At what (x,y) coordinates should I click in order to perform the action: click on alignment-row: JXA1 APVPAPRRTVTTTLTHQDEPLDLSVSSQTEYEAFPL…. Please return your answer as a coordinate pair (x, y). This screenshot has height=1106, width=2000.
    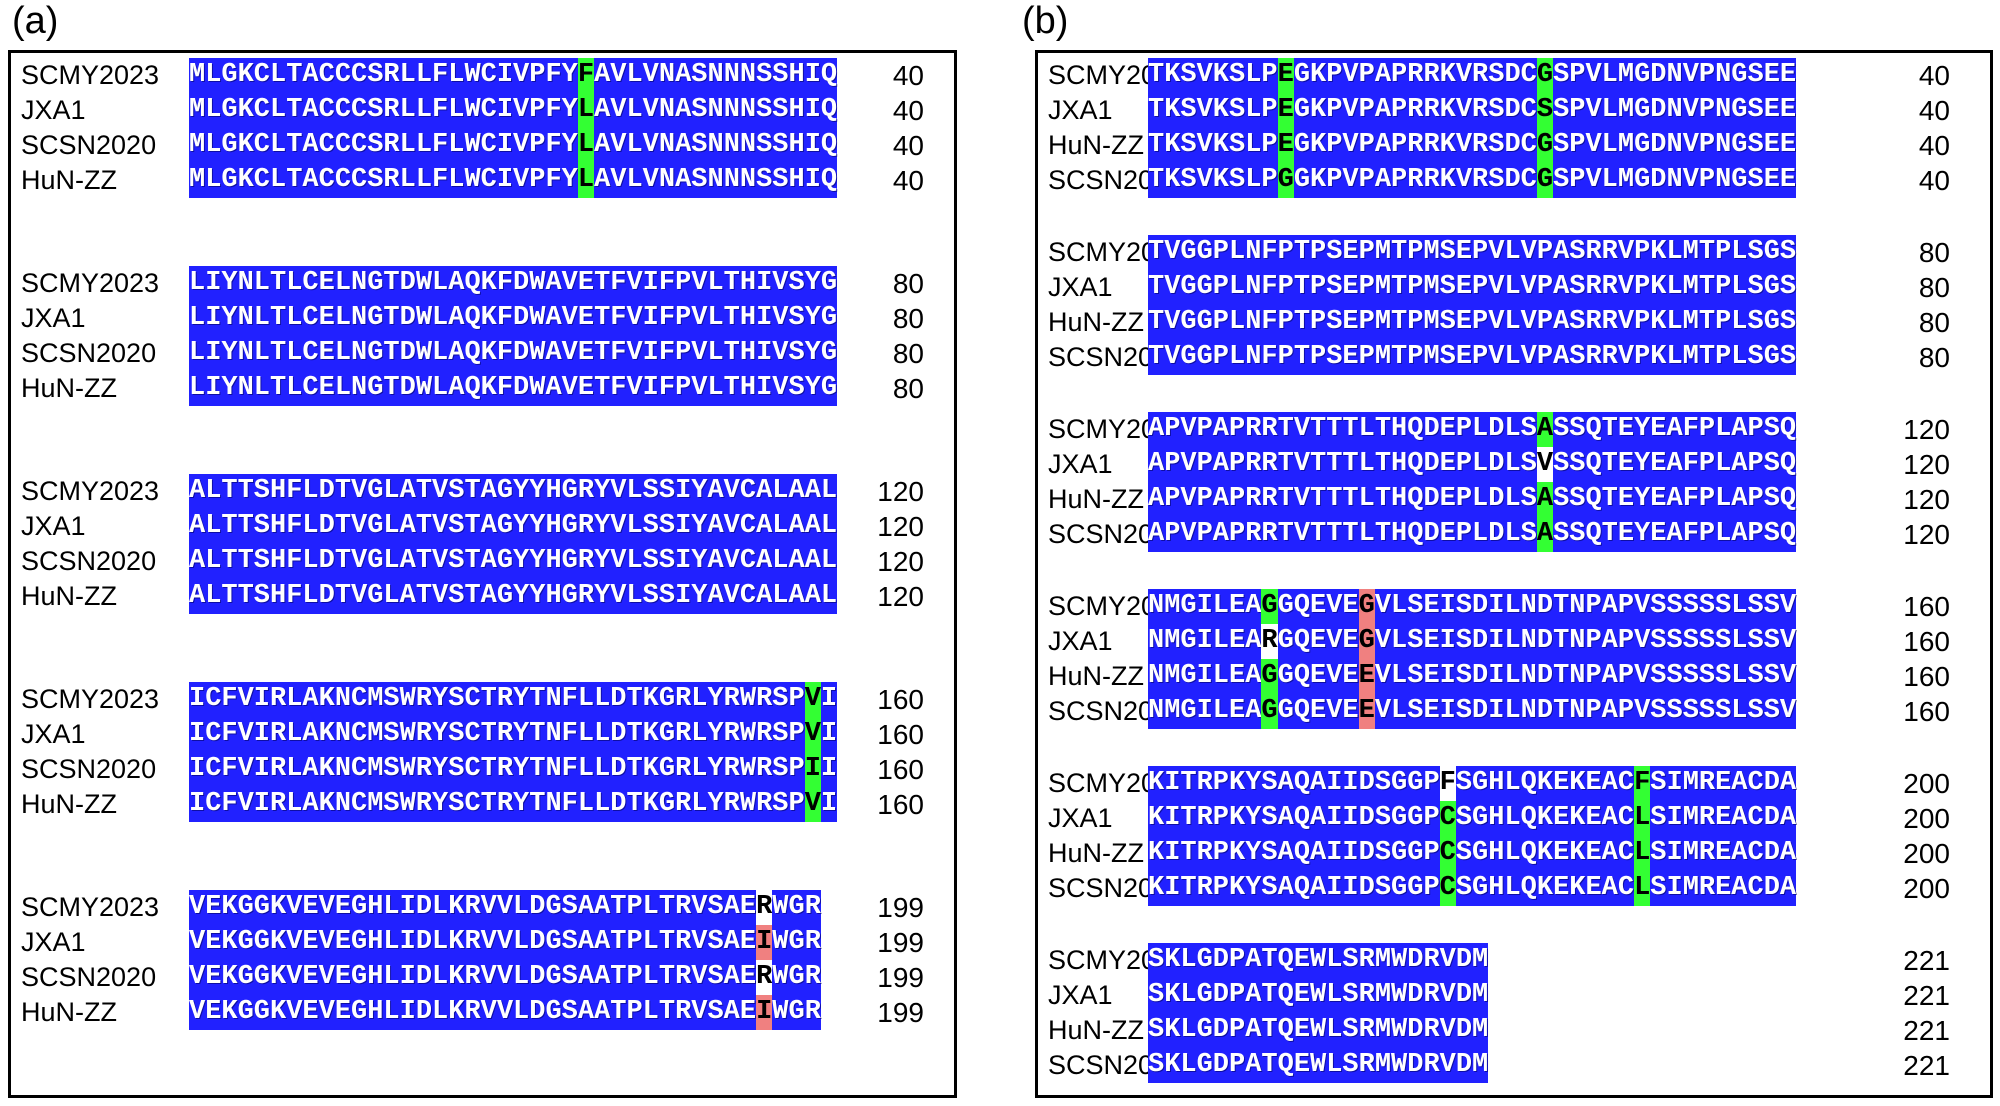
    Looking at the image, I should click on (1514, 464).